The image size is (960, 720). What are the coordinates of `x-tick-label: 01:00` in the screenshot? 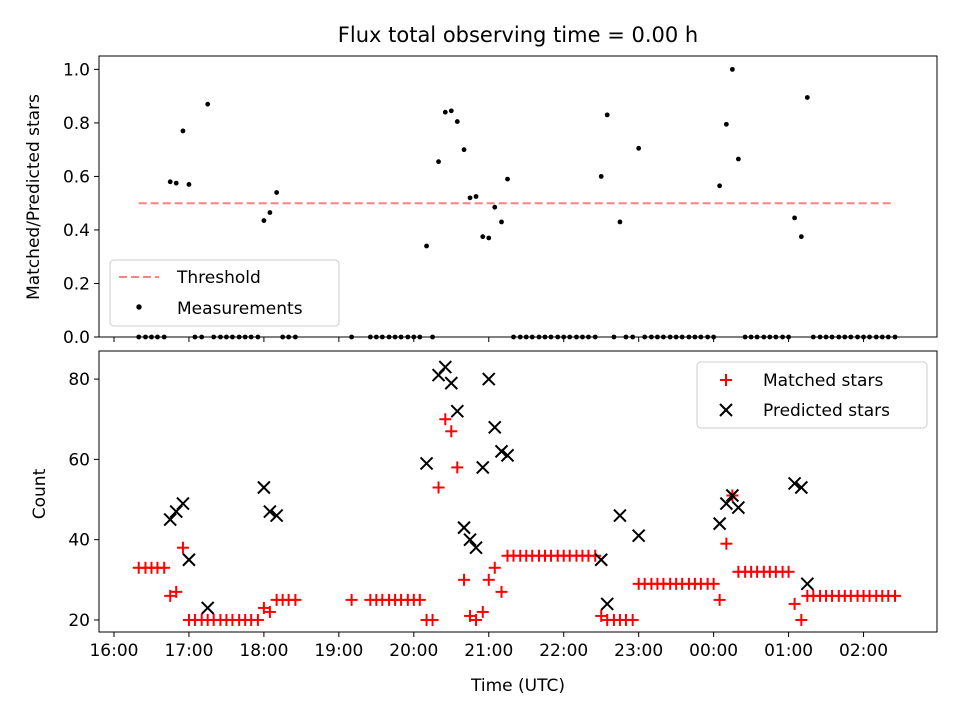 It's located at (788, 651).